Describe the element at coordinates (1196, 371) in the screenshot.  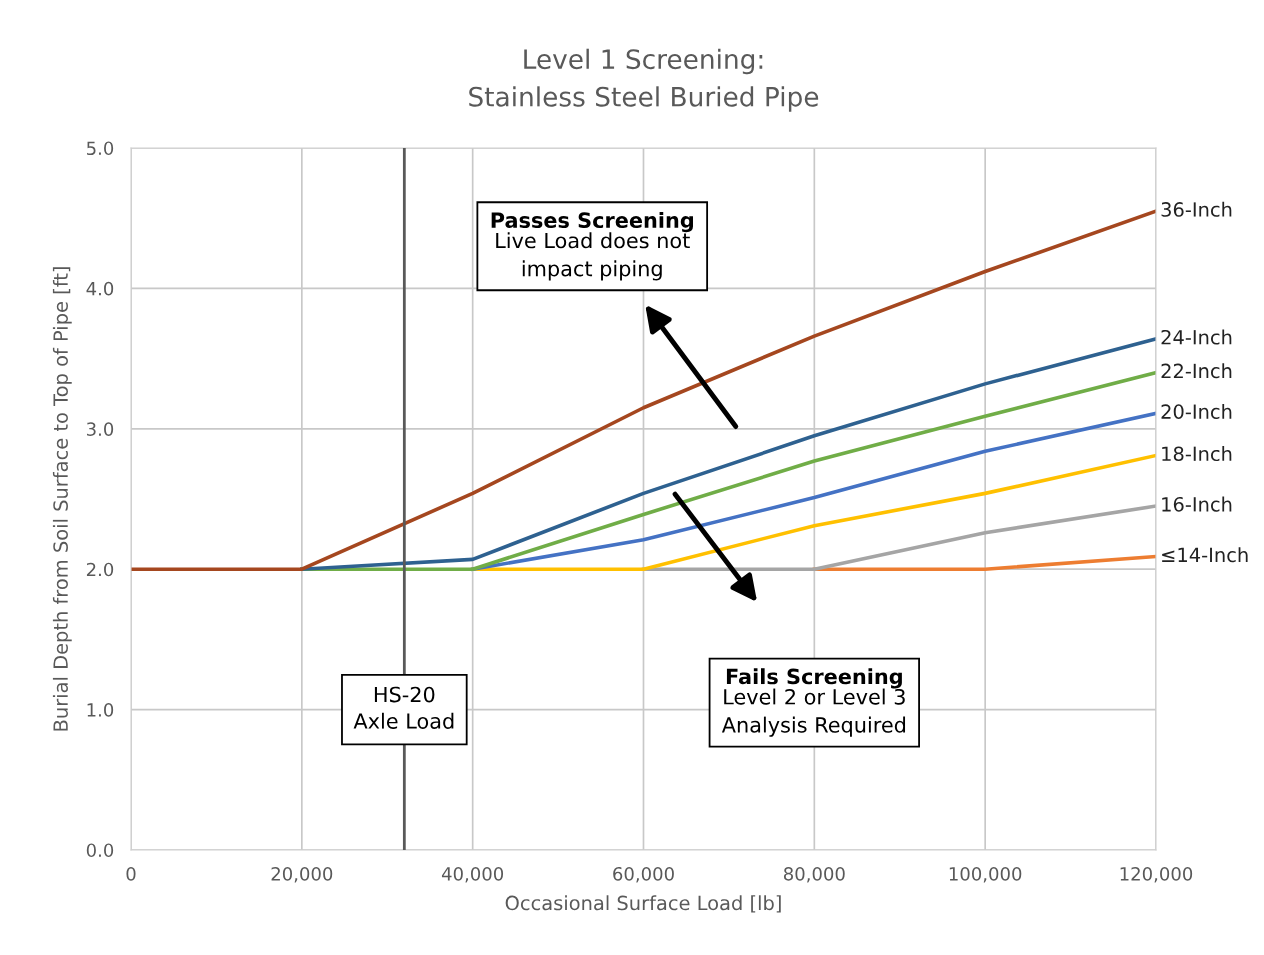
I see `series-label: 22-Inch` at that location.